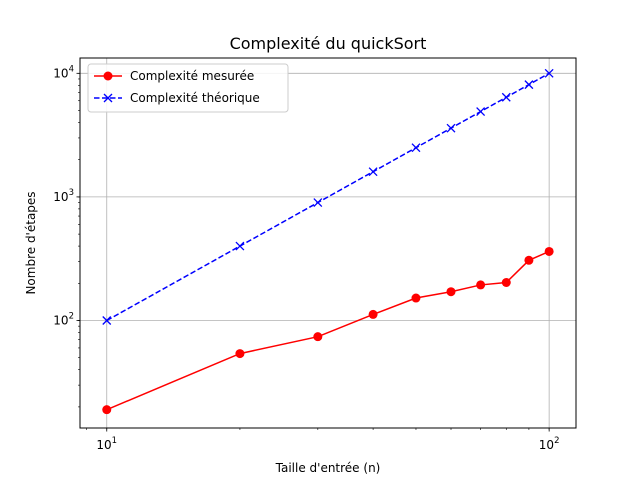  I want to click on legend-label: Complexité mesurée, so click(192, 76).